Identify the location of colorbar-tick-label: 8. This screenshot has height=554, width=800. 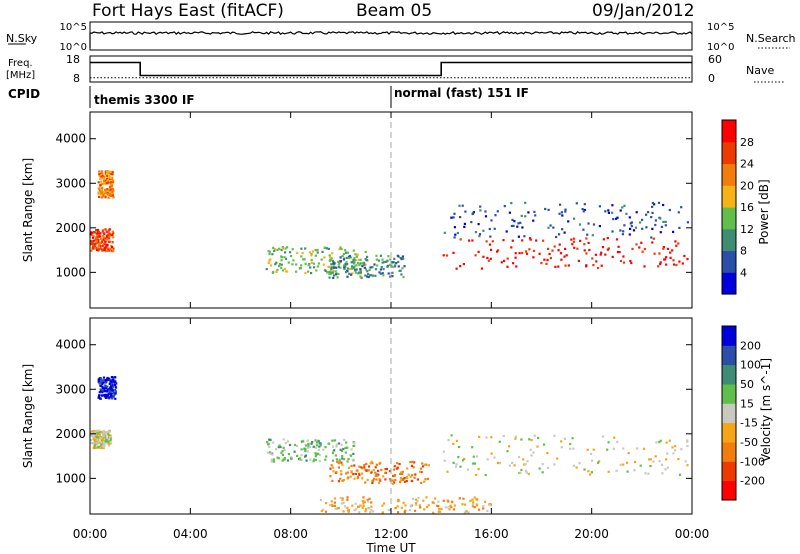
(743, 251).